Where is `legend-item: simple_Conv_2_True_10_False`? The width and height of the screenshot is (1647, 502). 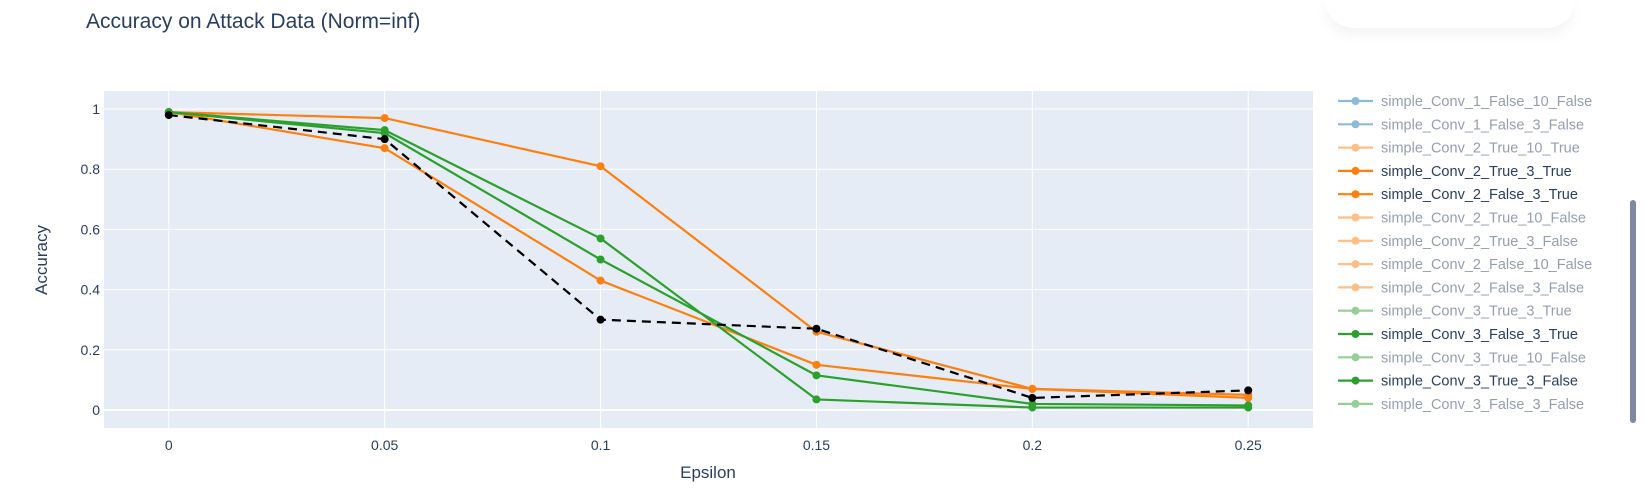 legend-item: simple_Conv_2_True_10_False is located at coordinates (1462, 219).